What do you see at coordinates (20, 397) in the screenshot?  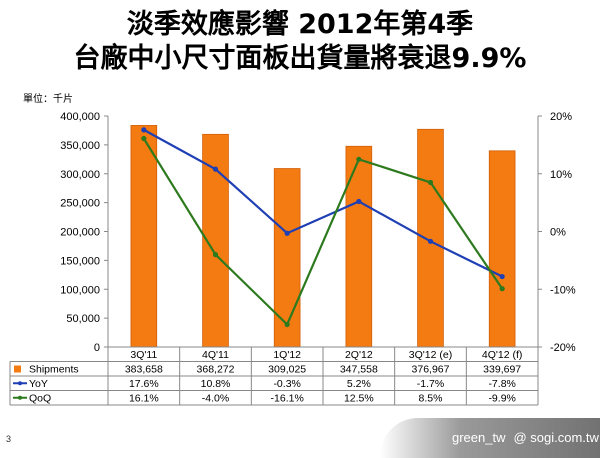 I see `legend-marker-qoq` at bounding box center [20, 397].